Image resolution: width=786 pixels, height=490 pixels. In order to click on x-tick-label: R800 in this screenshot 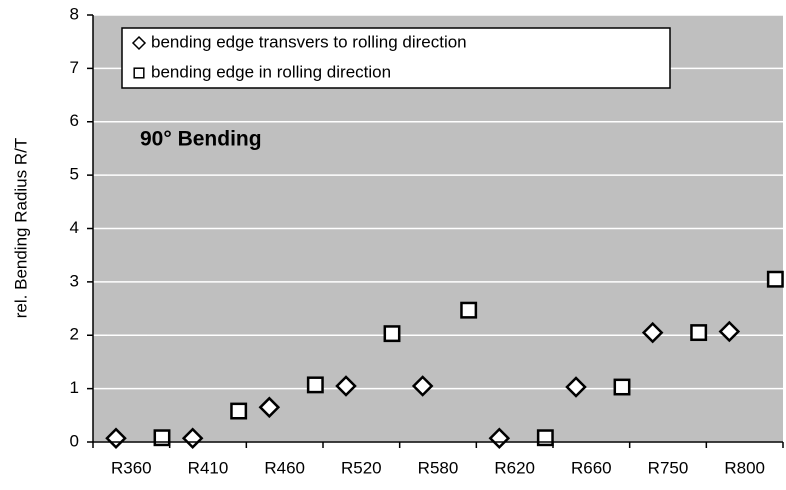, I will do `click(744, 467)`.